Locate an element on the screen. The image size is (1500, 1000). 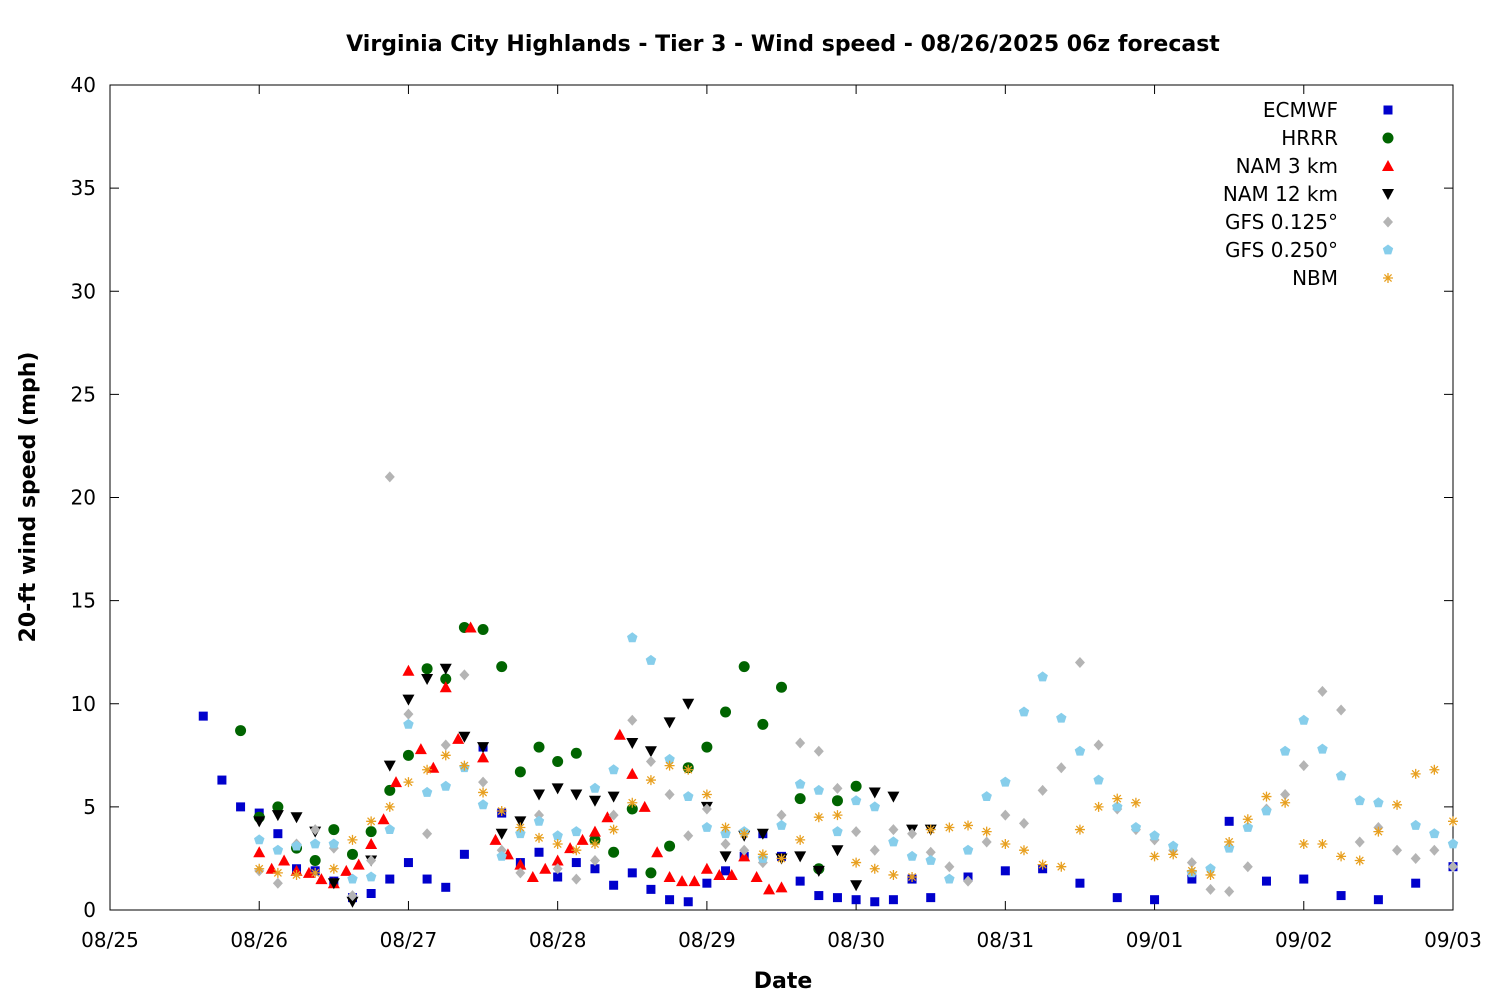
y-tick-label: 15 is located at coordinates (83, 601).